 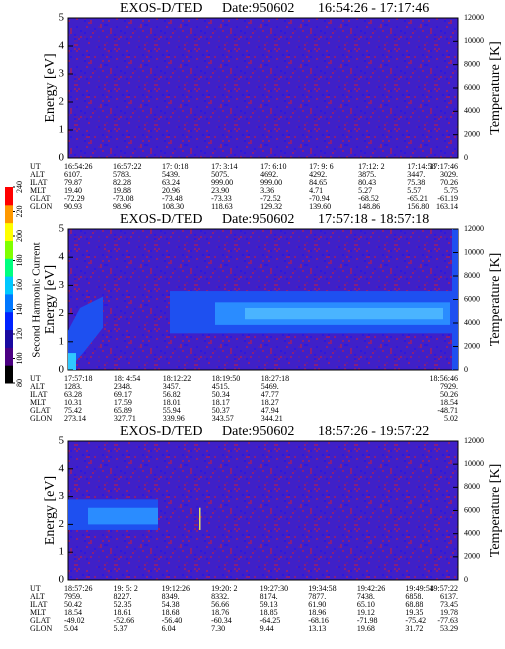 I want to click on table-cell: 18: 4:54, so click(x=127, y=378).